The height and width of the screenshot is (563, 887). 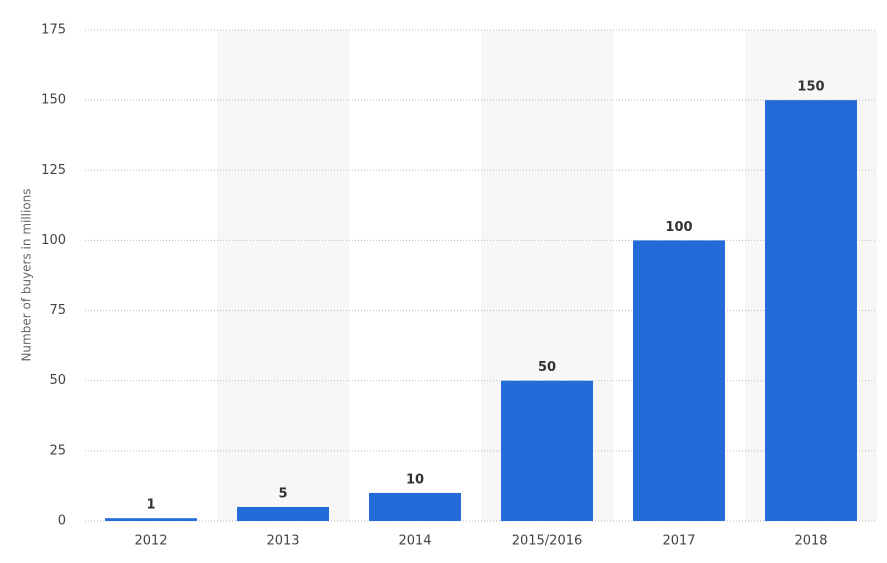 I want to click on value-label: 100, so click(x=678, y=227).